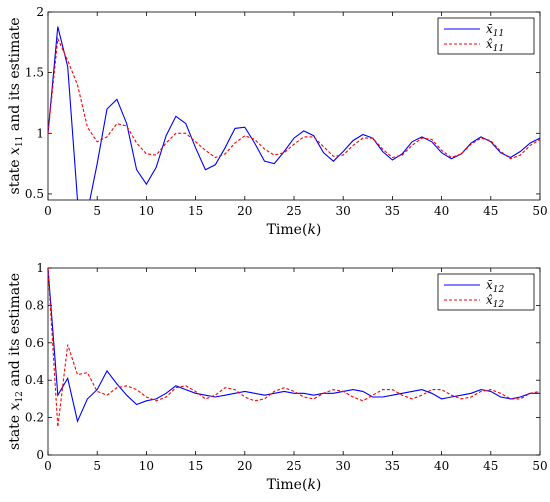  Describe the element at coordinates (40, 455) in the screenshot. I see `y-tick-label: 0` at that location.